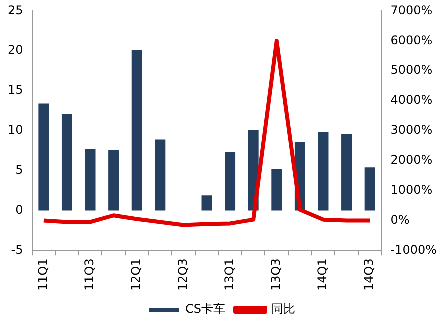 The image size is (445, 328). I want to click on y2-tick-label: -1000%, so click(414, 249).